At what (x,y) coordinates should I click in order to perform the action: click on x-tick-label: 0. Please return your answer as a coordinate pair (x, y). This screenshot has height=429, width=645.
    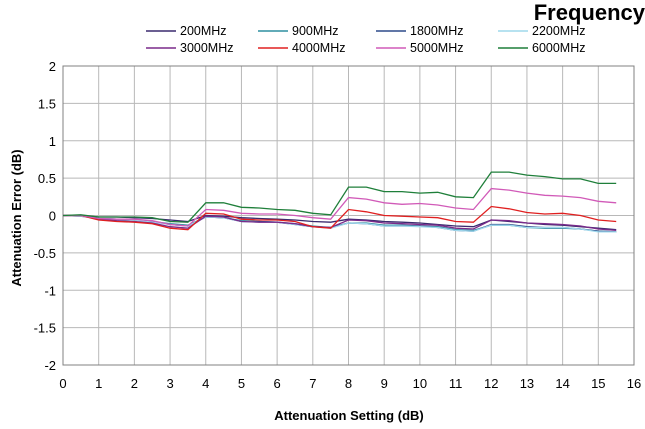
    Looking at the image, I should click on (62, 383).